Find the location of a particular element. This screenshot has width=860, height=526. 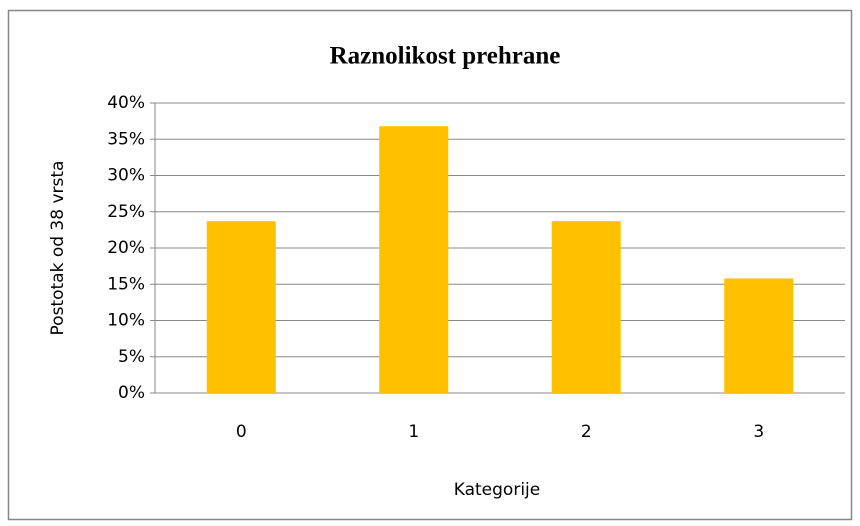

y-axis-label: Postotak od 38 vrsta is located at coordinates (58, 248).